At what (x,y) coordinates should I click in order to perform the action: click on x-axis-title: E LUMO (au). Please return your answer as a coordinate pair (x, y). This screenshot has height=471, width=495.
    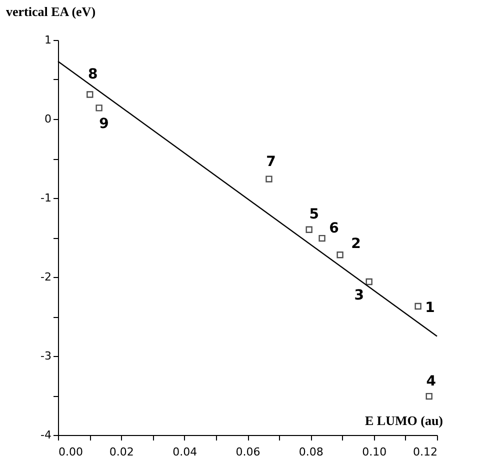
    Looking at the image, I should click on (404, 420).